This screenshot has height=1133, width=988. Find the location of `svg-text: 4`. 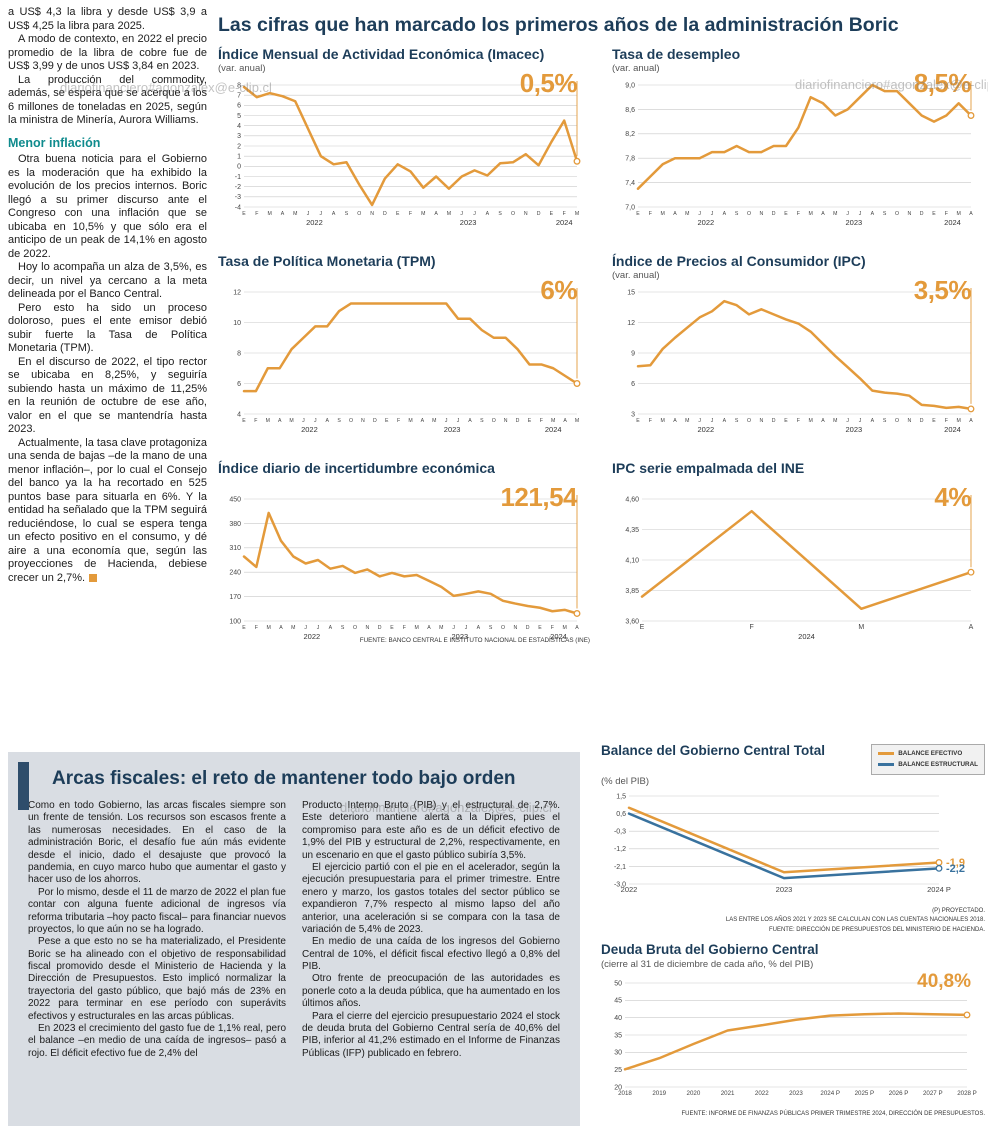

svg-text: 4 is located at coordinates (239, 126).